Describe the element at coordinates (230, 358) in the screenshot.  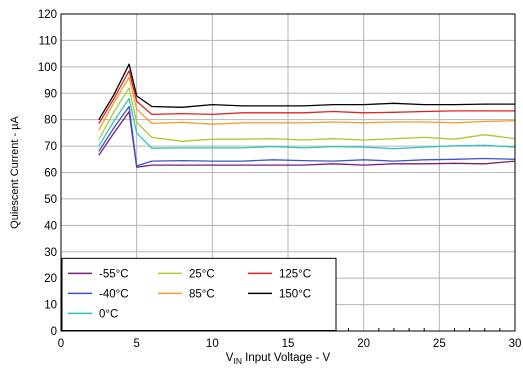
I see `x-axis-label-main: V` at that location.